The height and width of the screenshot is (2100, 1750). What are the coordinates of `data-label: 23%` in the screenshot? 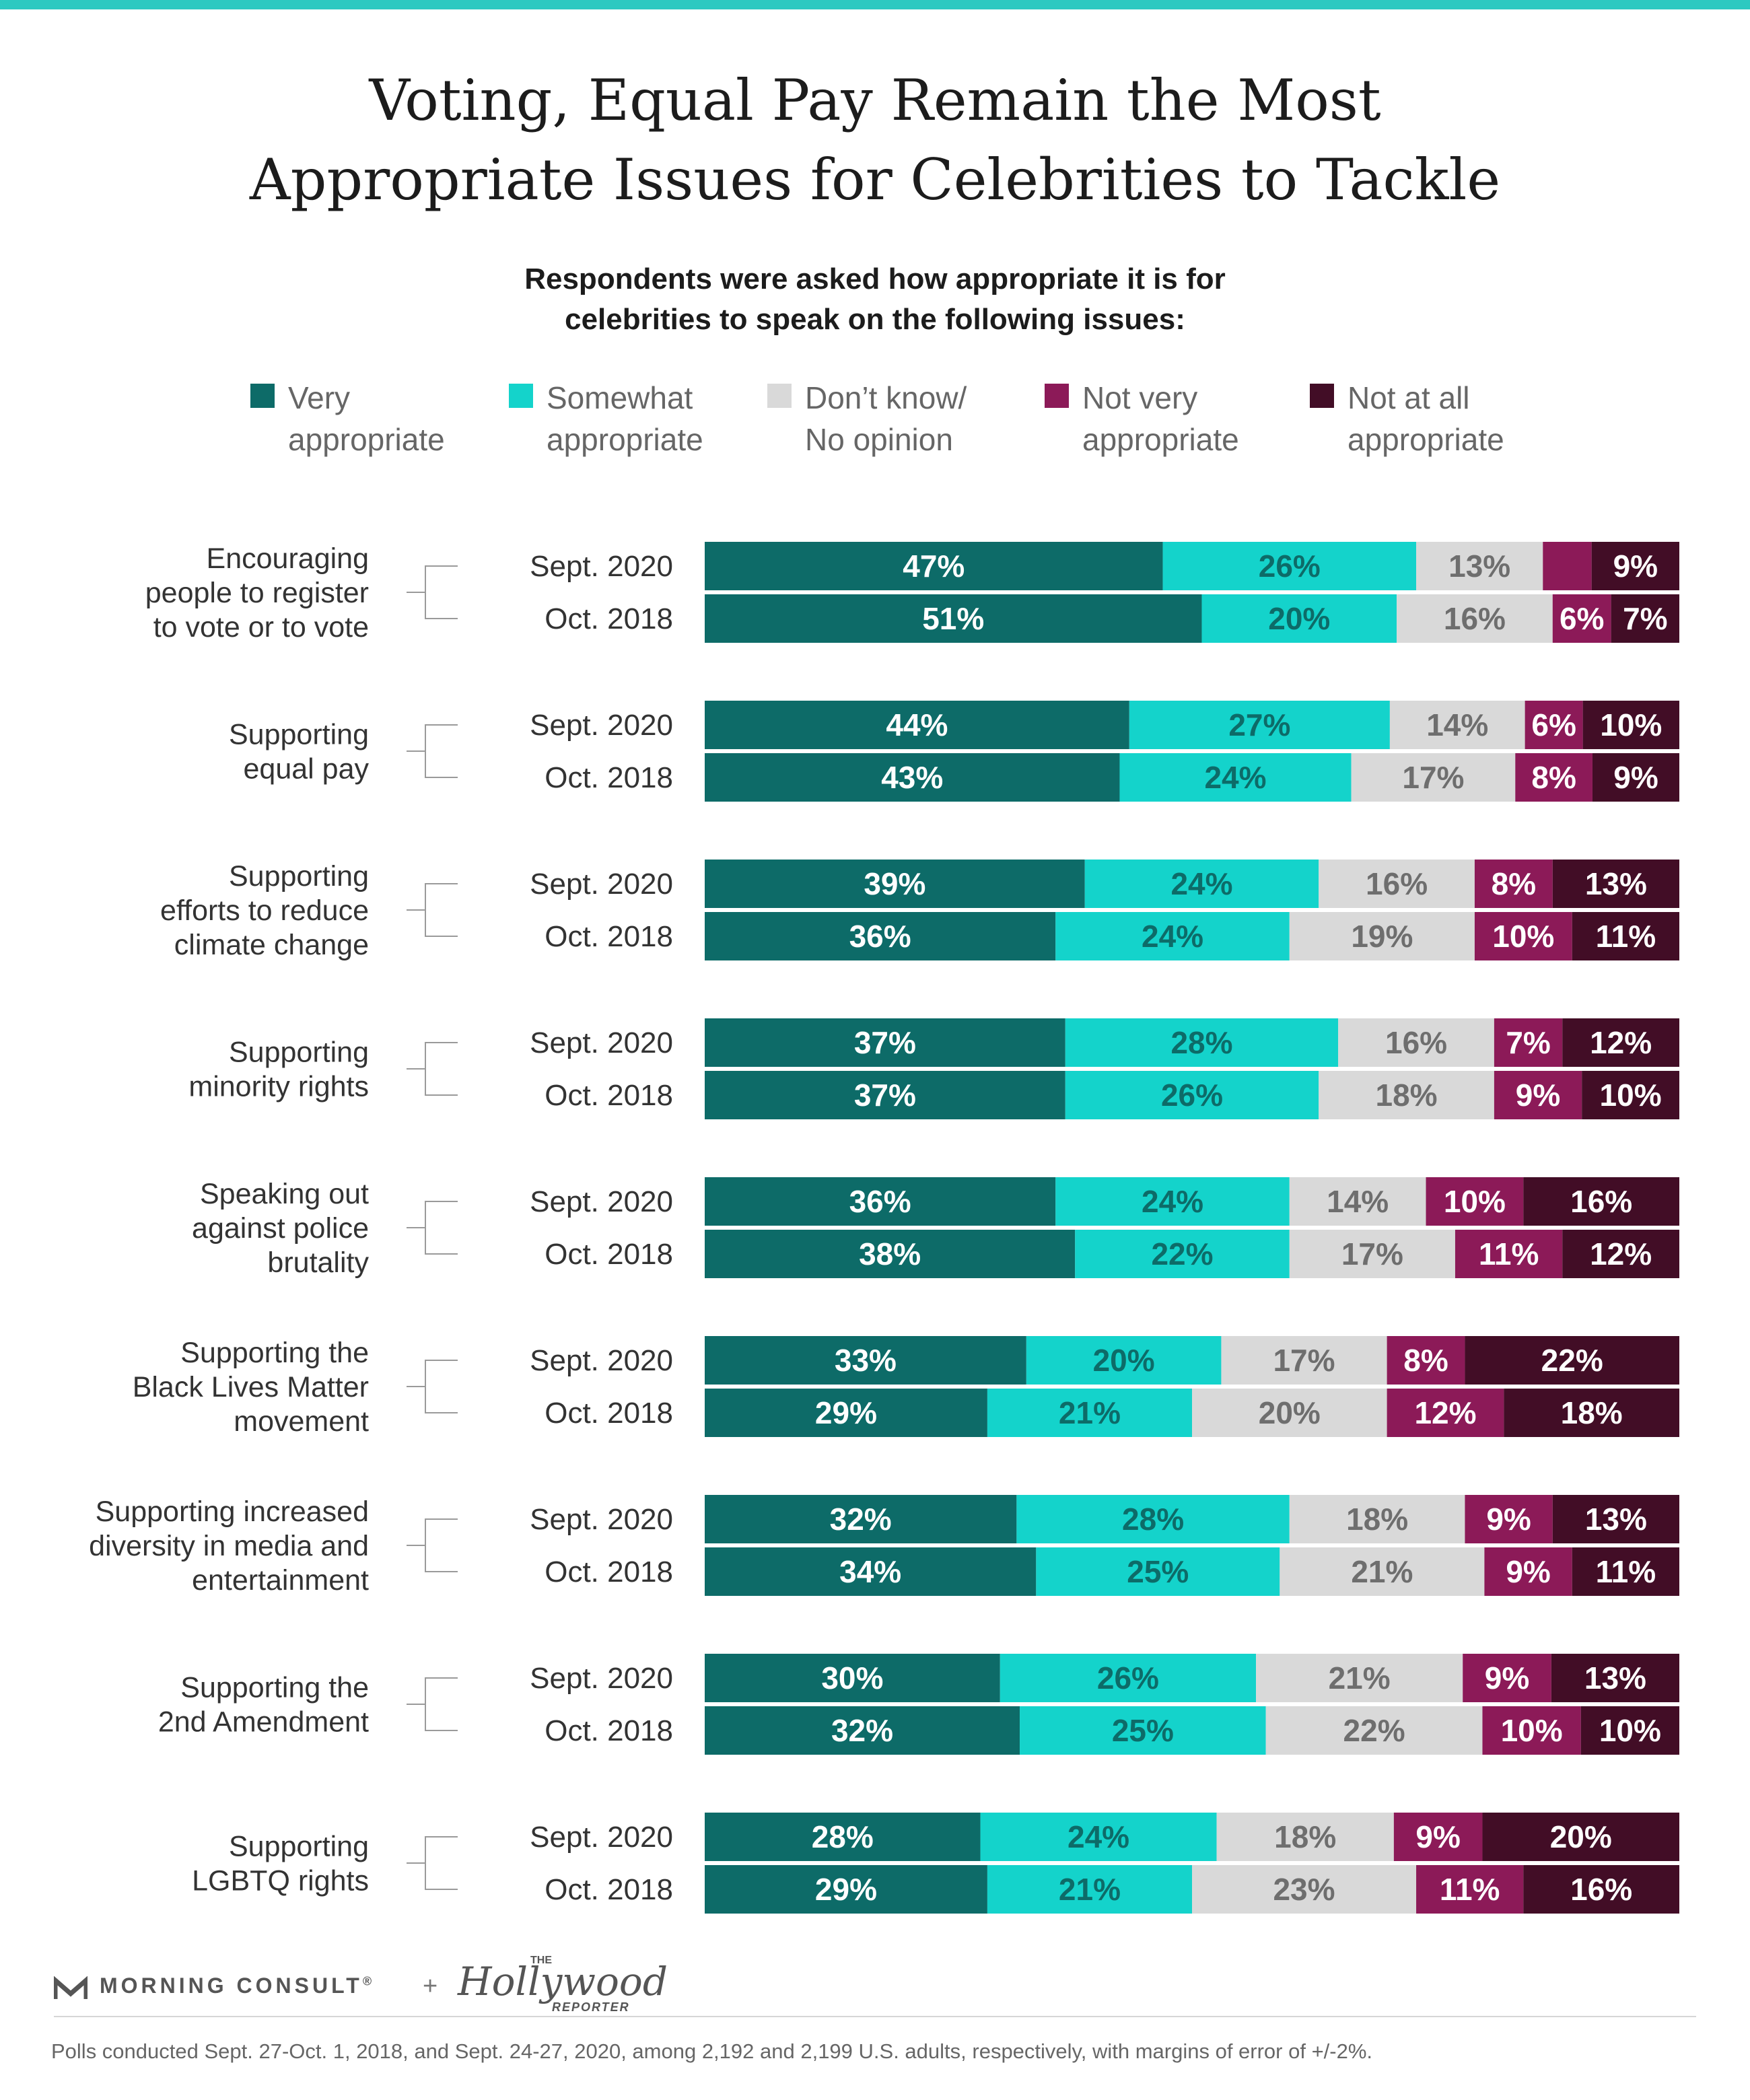 It's located at (1304, 1889).